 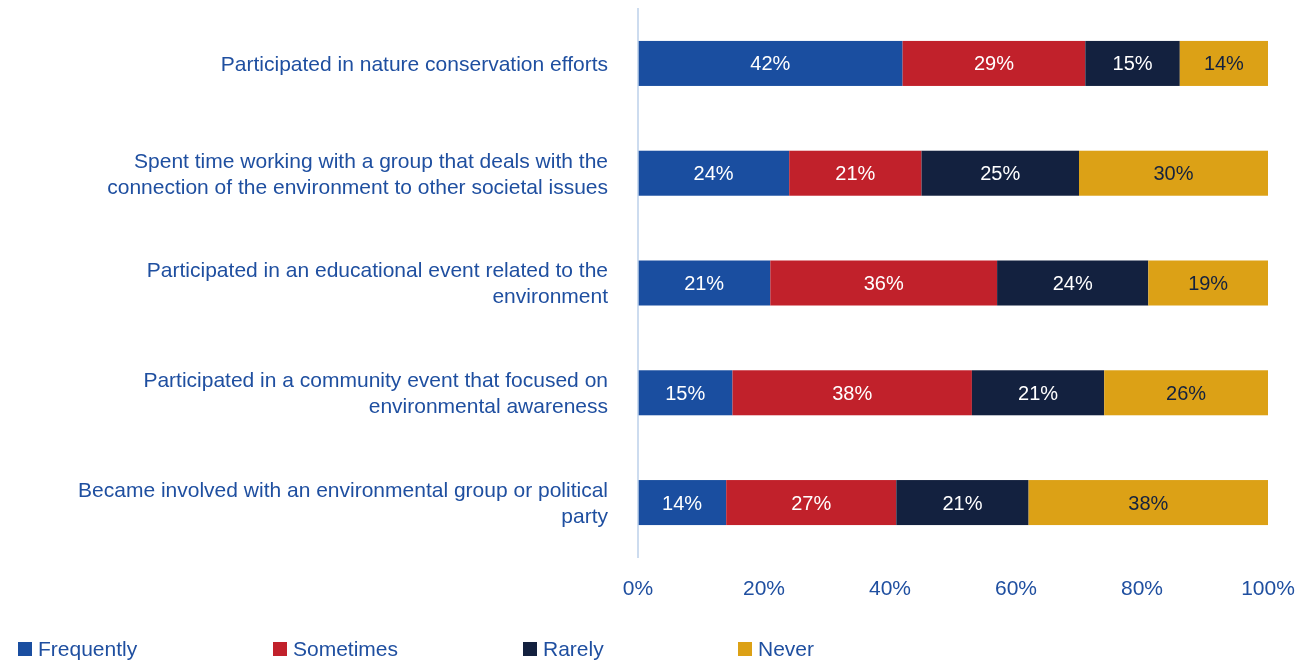 I want to click on x-tick-label: 60%, so click(x=1016, y=587).